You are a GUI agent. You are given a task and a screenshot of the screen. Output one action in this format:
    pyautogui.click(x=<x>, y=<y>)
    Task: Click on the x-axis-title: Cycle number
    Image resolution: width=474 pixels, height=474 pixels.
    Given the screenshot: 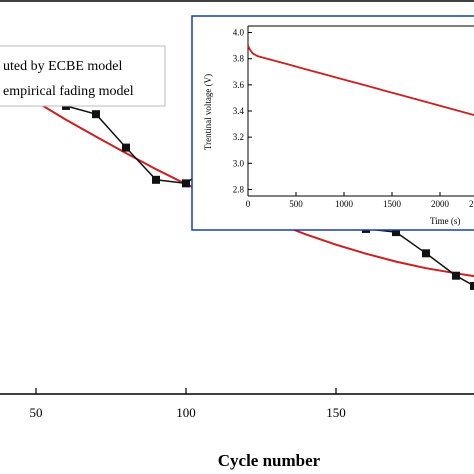 What is the action you would take?
    pyautogui.click(x=269, y=460)
    